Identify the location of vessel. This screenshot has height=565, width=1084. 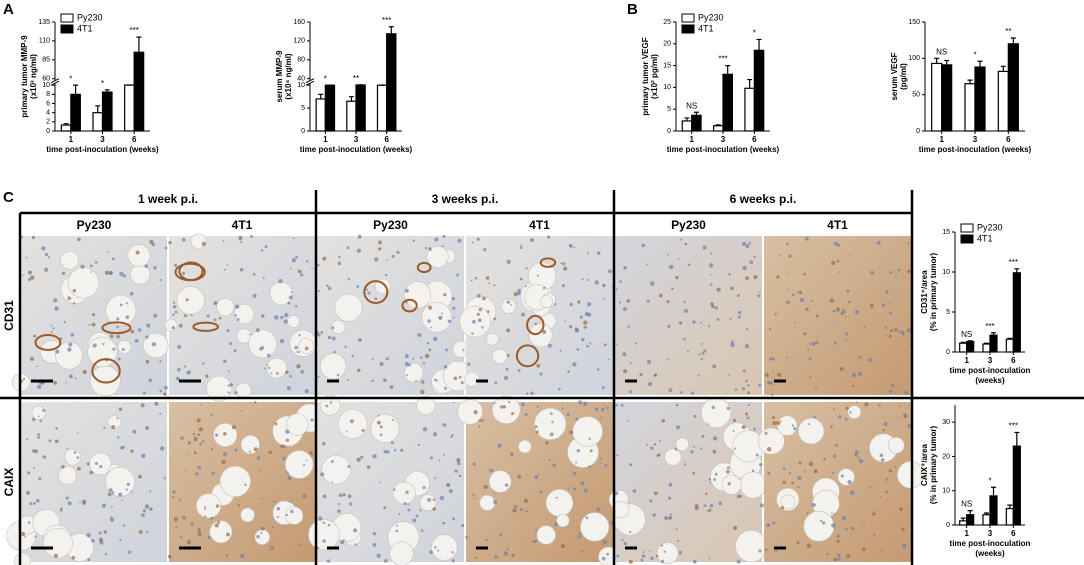
(376, 292).